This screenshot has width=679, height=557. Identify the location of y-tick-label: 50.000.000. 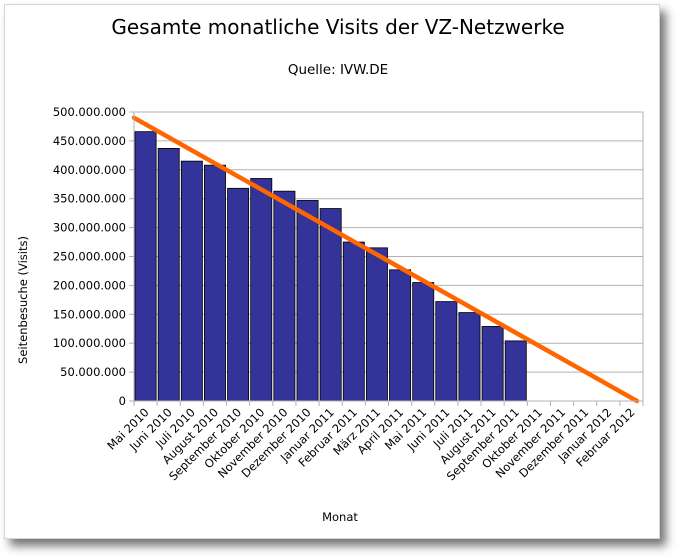
(93, 372).